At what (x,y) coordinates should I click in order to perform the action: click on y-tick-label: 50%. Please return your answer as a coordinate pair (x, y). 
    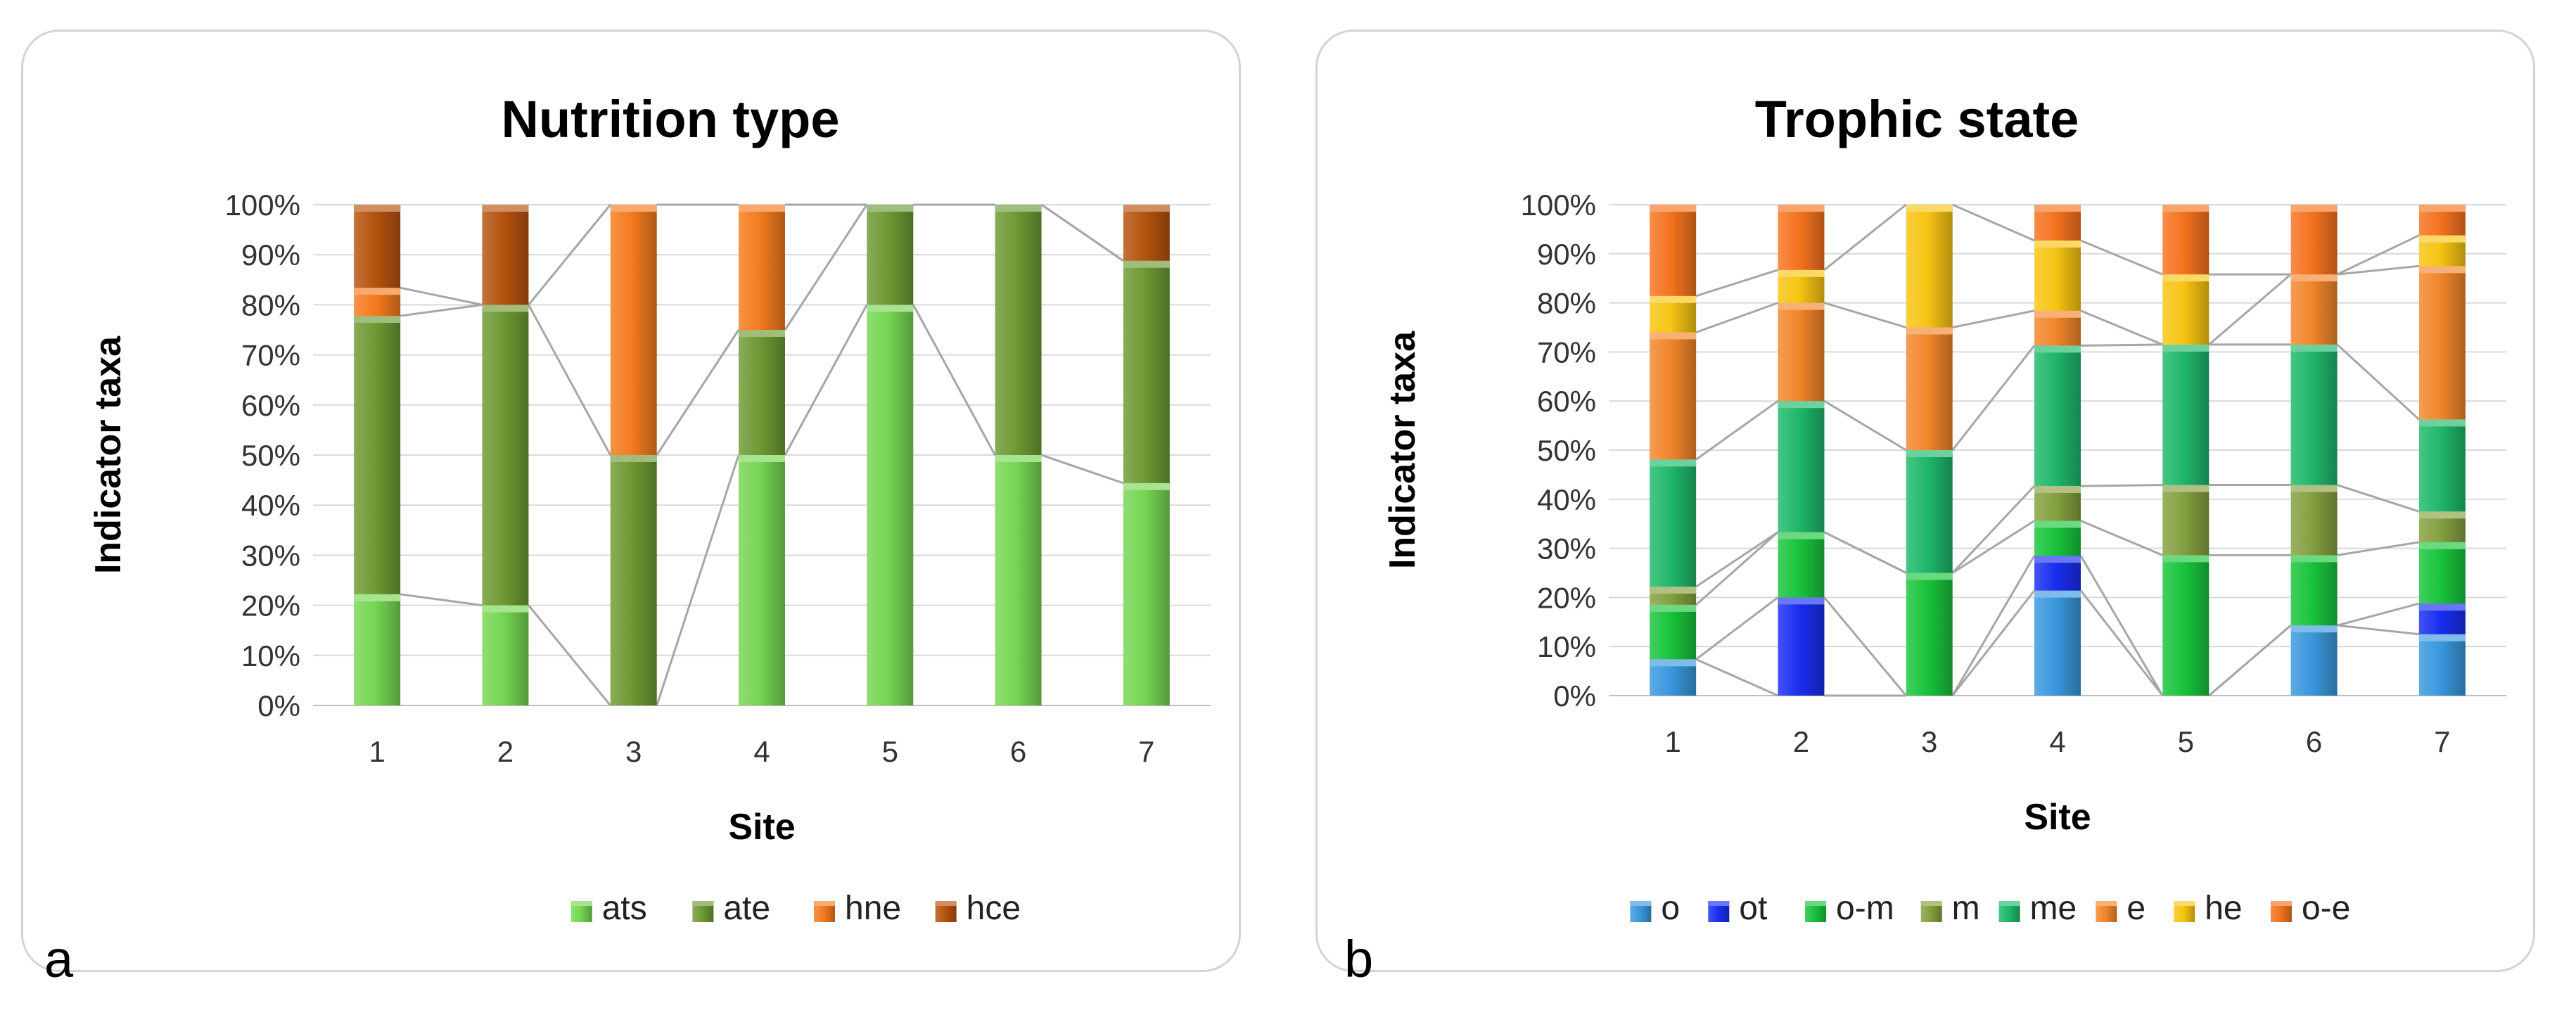
    Looking at the image, I should click on (270, 455).